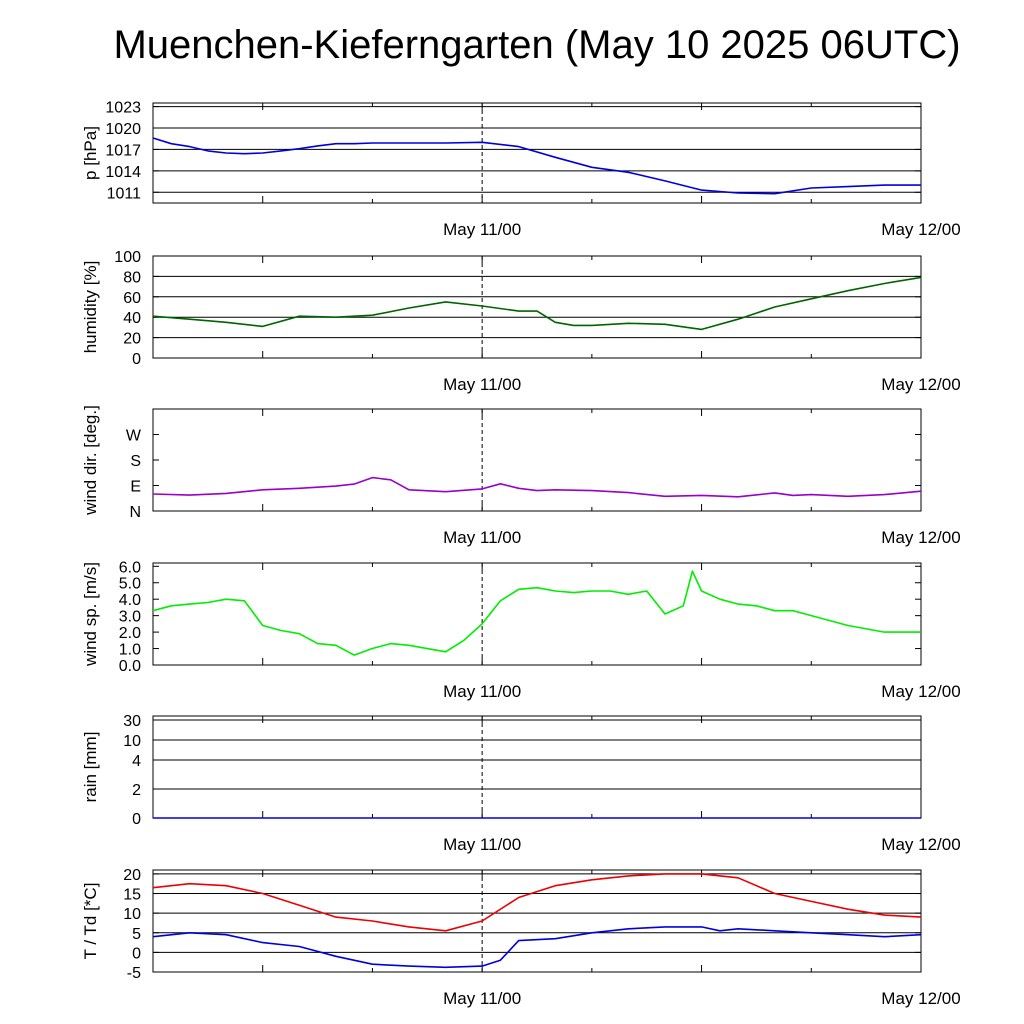 The width and height of the screenshot is (1024, 1024). Describe the element at coordinates (136, 790) in the screenshot. I see `y-tick-label: 2` at that location.